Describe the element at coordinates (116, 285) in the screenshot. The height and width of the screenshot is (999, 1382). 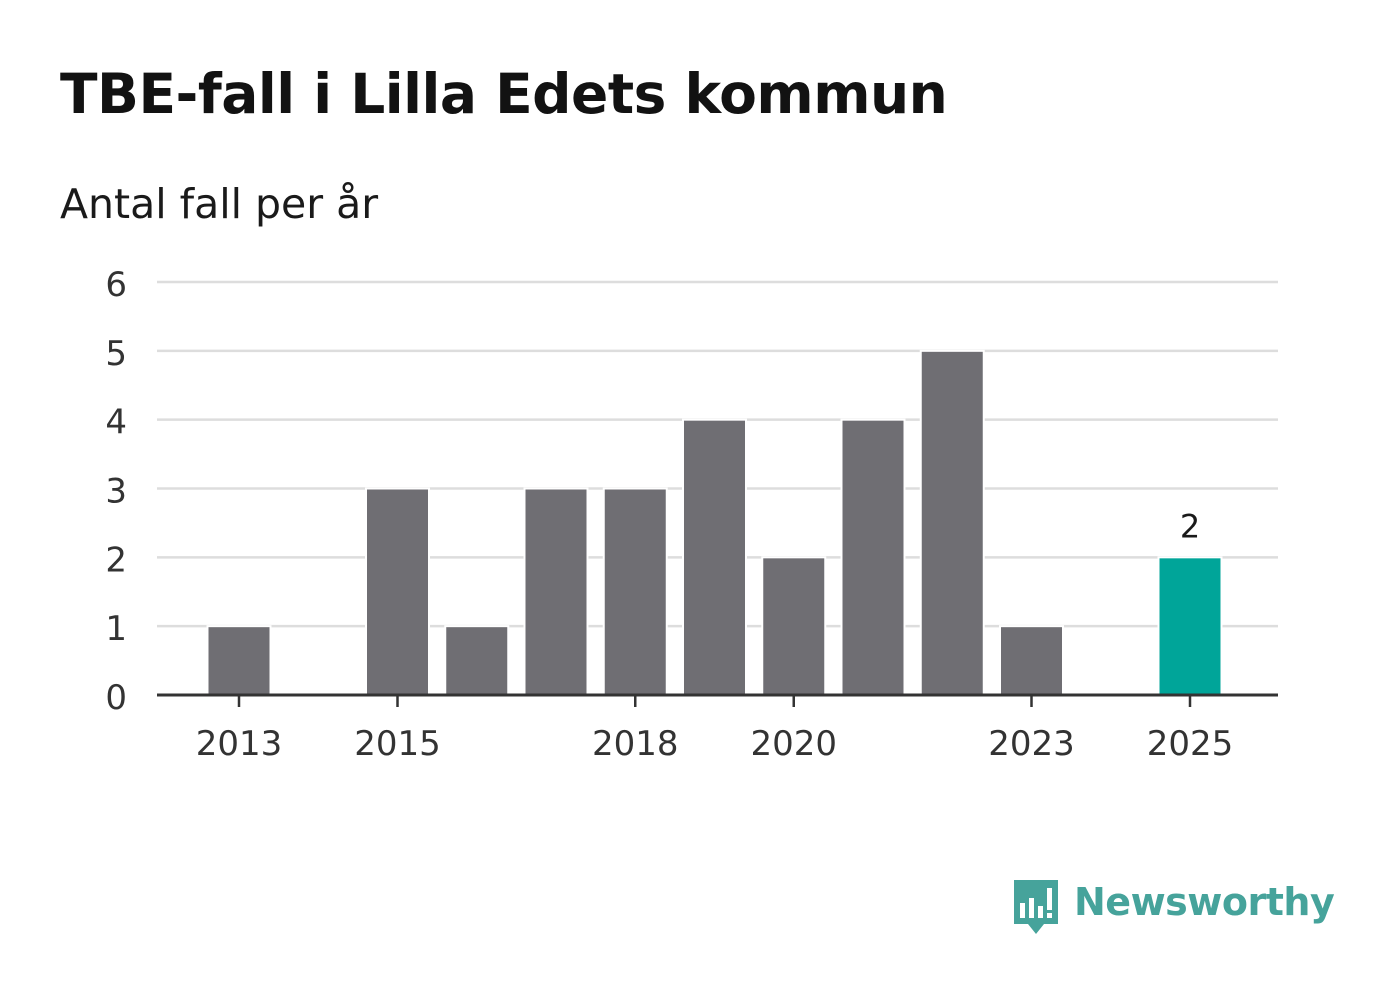
I see `y-tick-label: 6` at that location.